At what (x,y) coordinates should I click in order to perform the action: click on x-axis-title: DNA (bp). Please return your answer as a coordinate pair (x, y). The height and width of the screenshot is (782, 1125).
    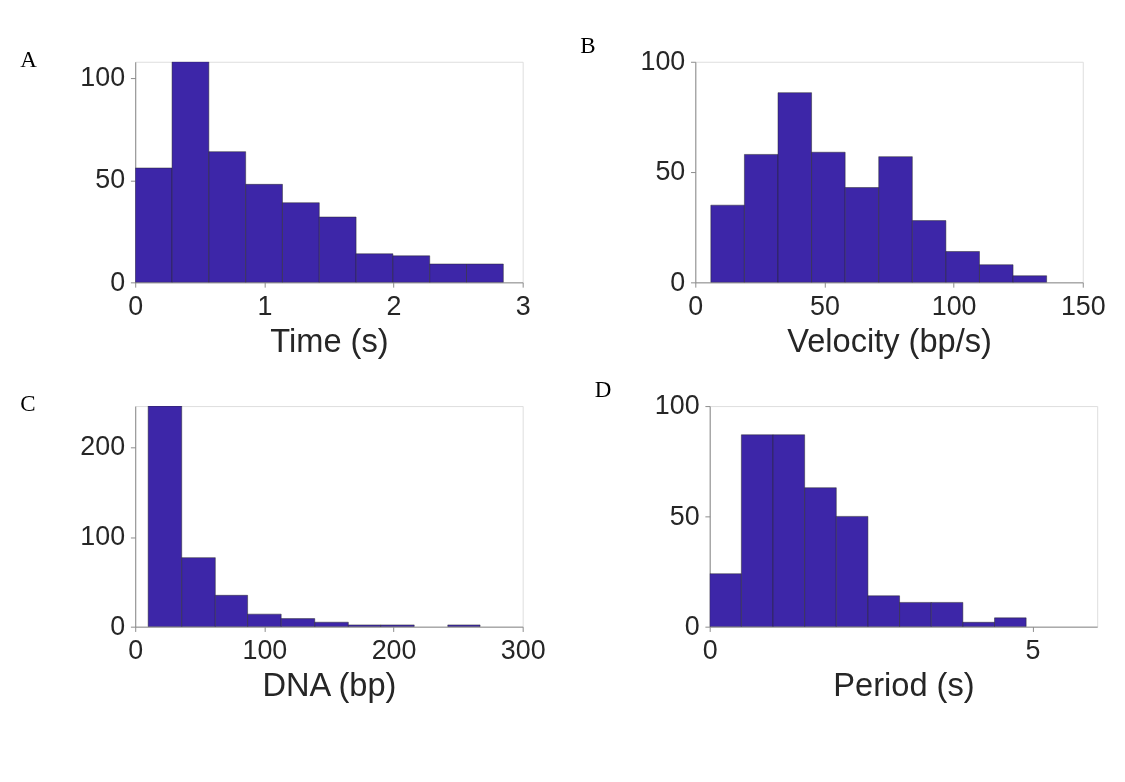
    Looking at the image, I should click on (329, 685).